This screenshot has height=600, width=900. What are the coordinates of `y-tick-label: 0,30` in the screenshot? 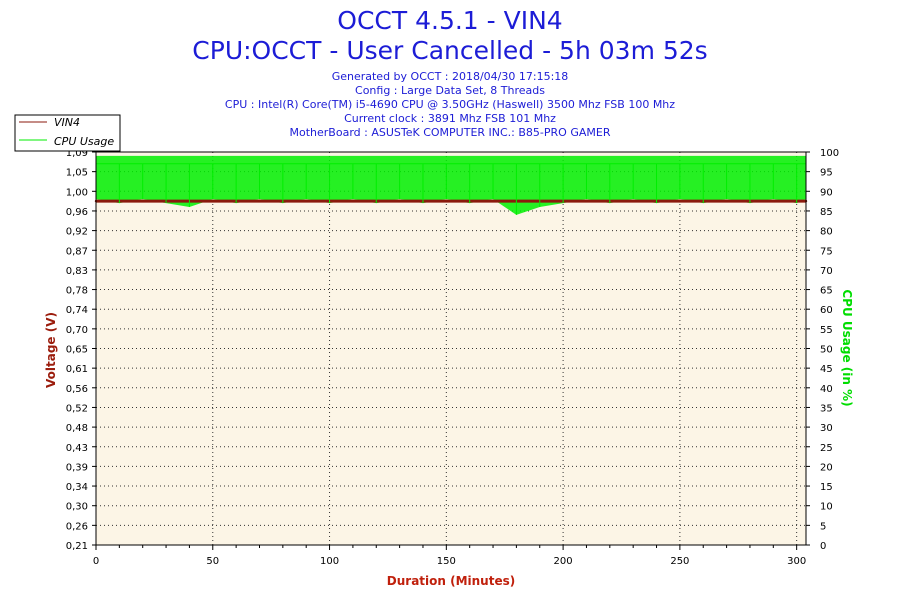 It's located at (77, 507).